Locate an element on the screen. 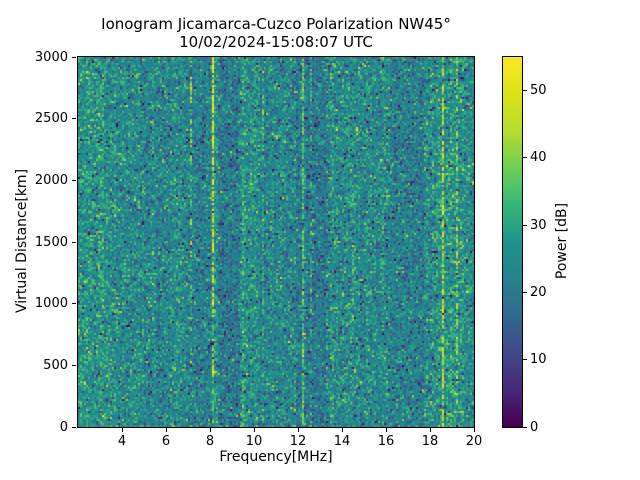 This screenshot has height=480, width=640. colorbar-gradient is located at coordinates (512, 242).